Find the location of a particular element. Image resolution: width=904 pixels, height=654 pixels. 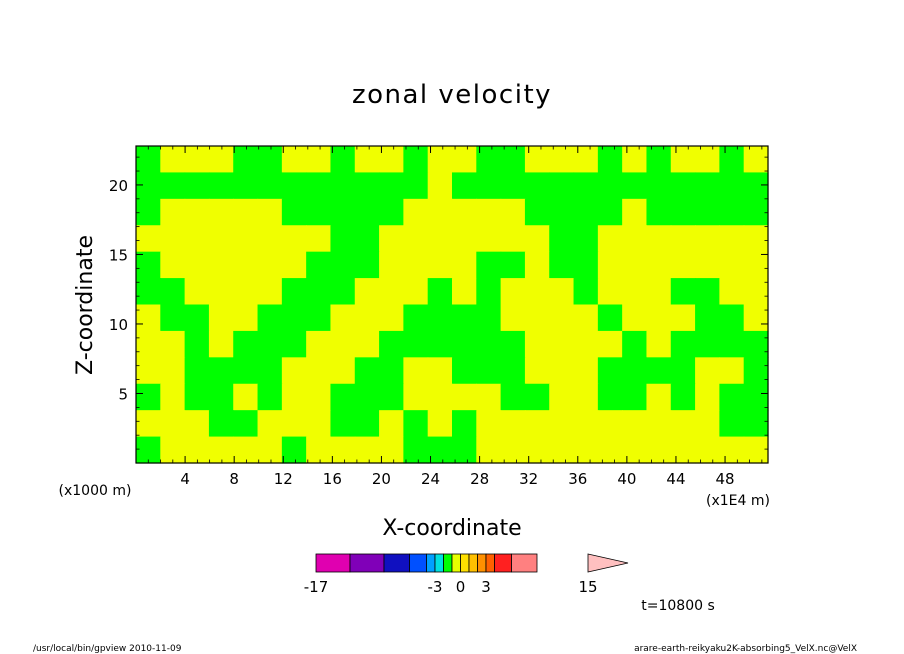

colorbar-tick-label: 15 is located at coordinates (587, 587).